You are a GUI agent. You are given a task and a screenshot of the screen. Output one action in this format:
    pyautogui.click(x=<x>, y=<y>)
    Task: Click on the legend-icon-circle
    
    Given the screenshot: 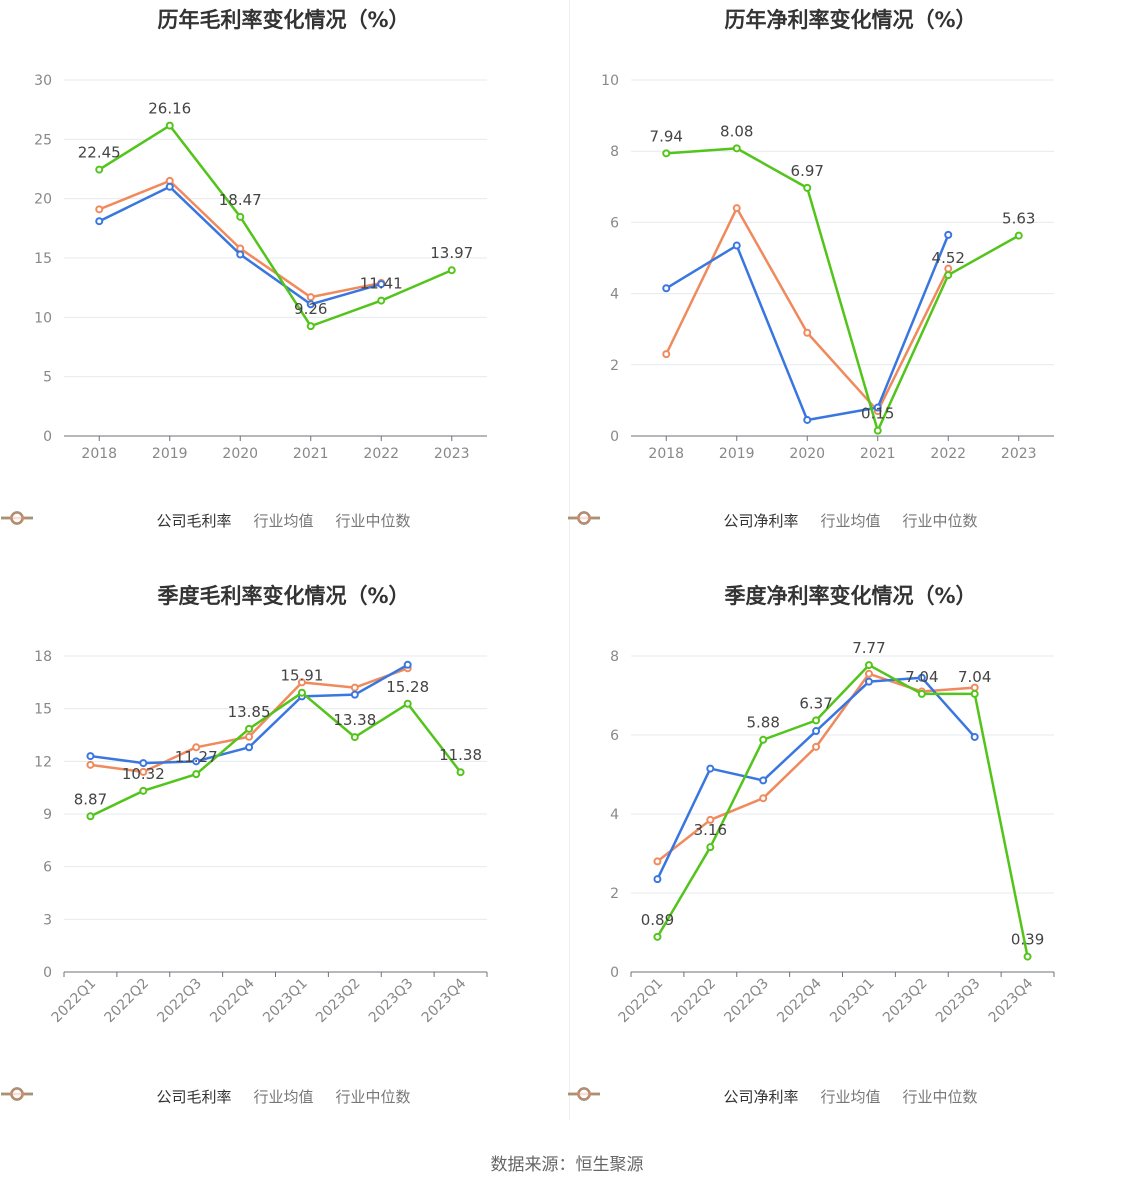 What is the action you would take?
    pyautogui.click(x=584, y=518)
    